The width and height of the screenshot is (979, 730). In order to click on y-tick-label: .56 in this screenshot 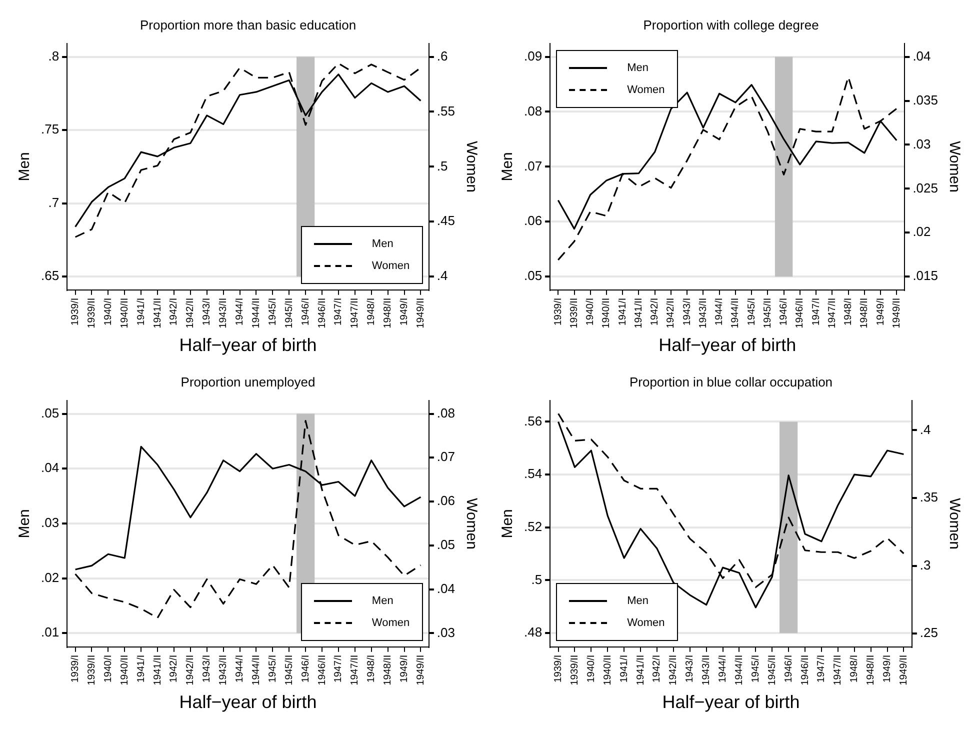, I will do `click(533, 420)`.